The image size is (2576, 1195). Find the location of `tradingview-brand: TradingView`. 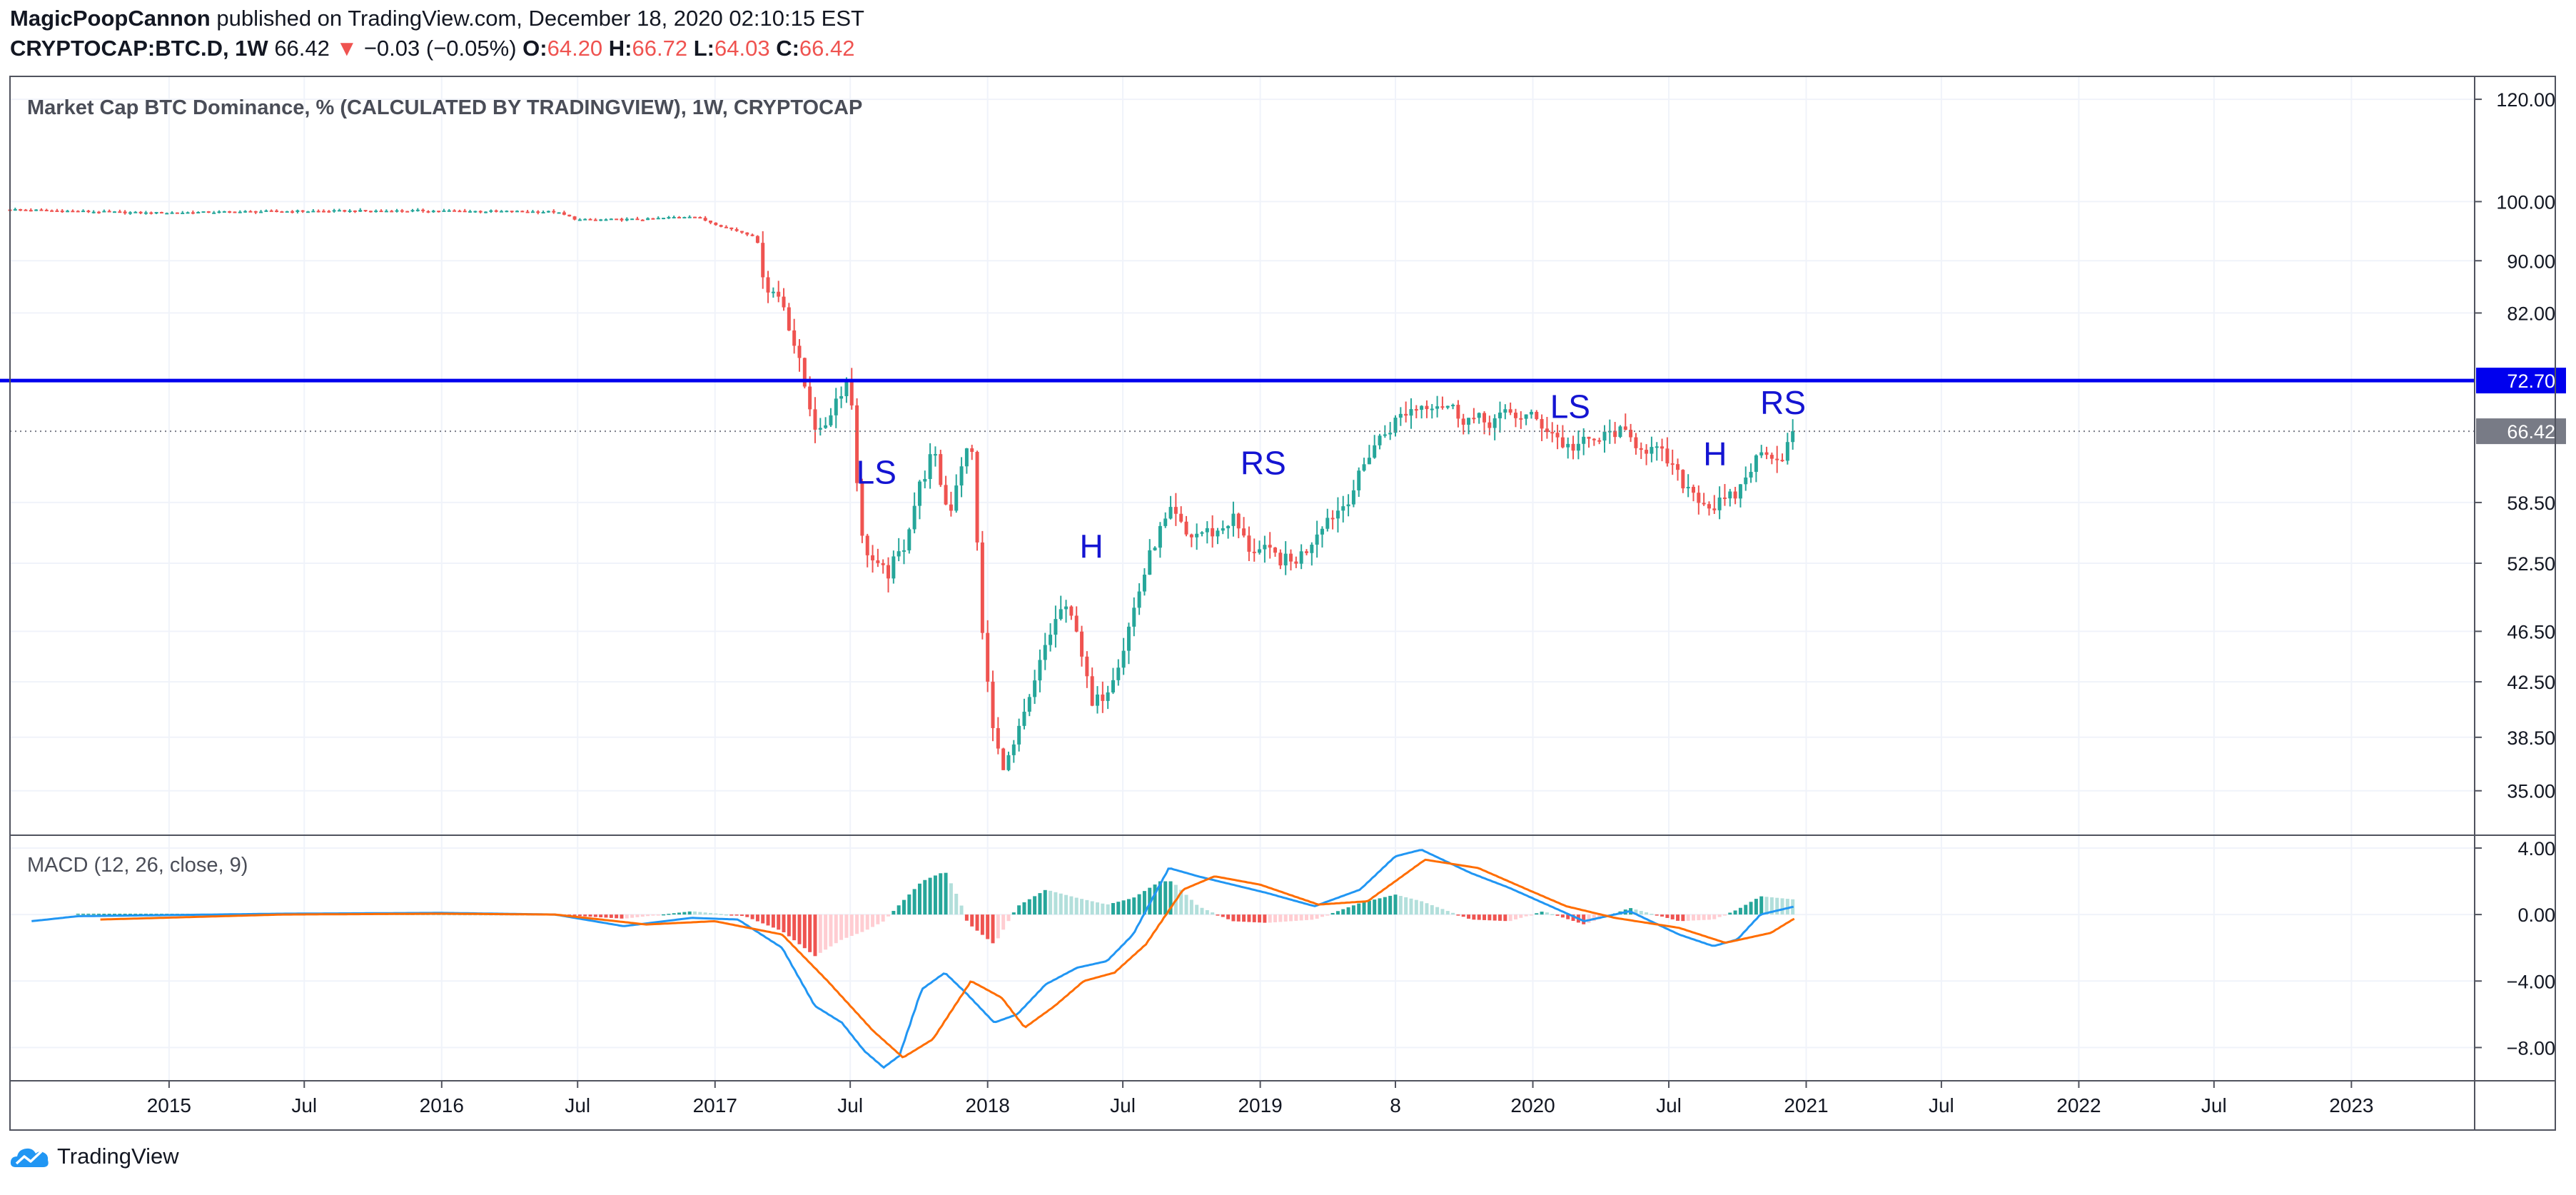

tradingview-brand: TradingView is located at coordinates (94, 1156).